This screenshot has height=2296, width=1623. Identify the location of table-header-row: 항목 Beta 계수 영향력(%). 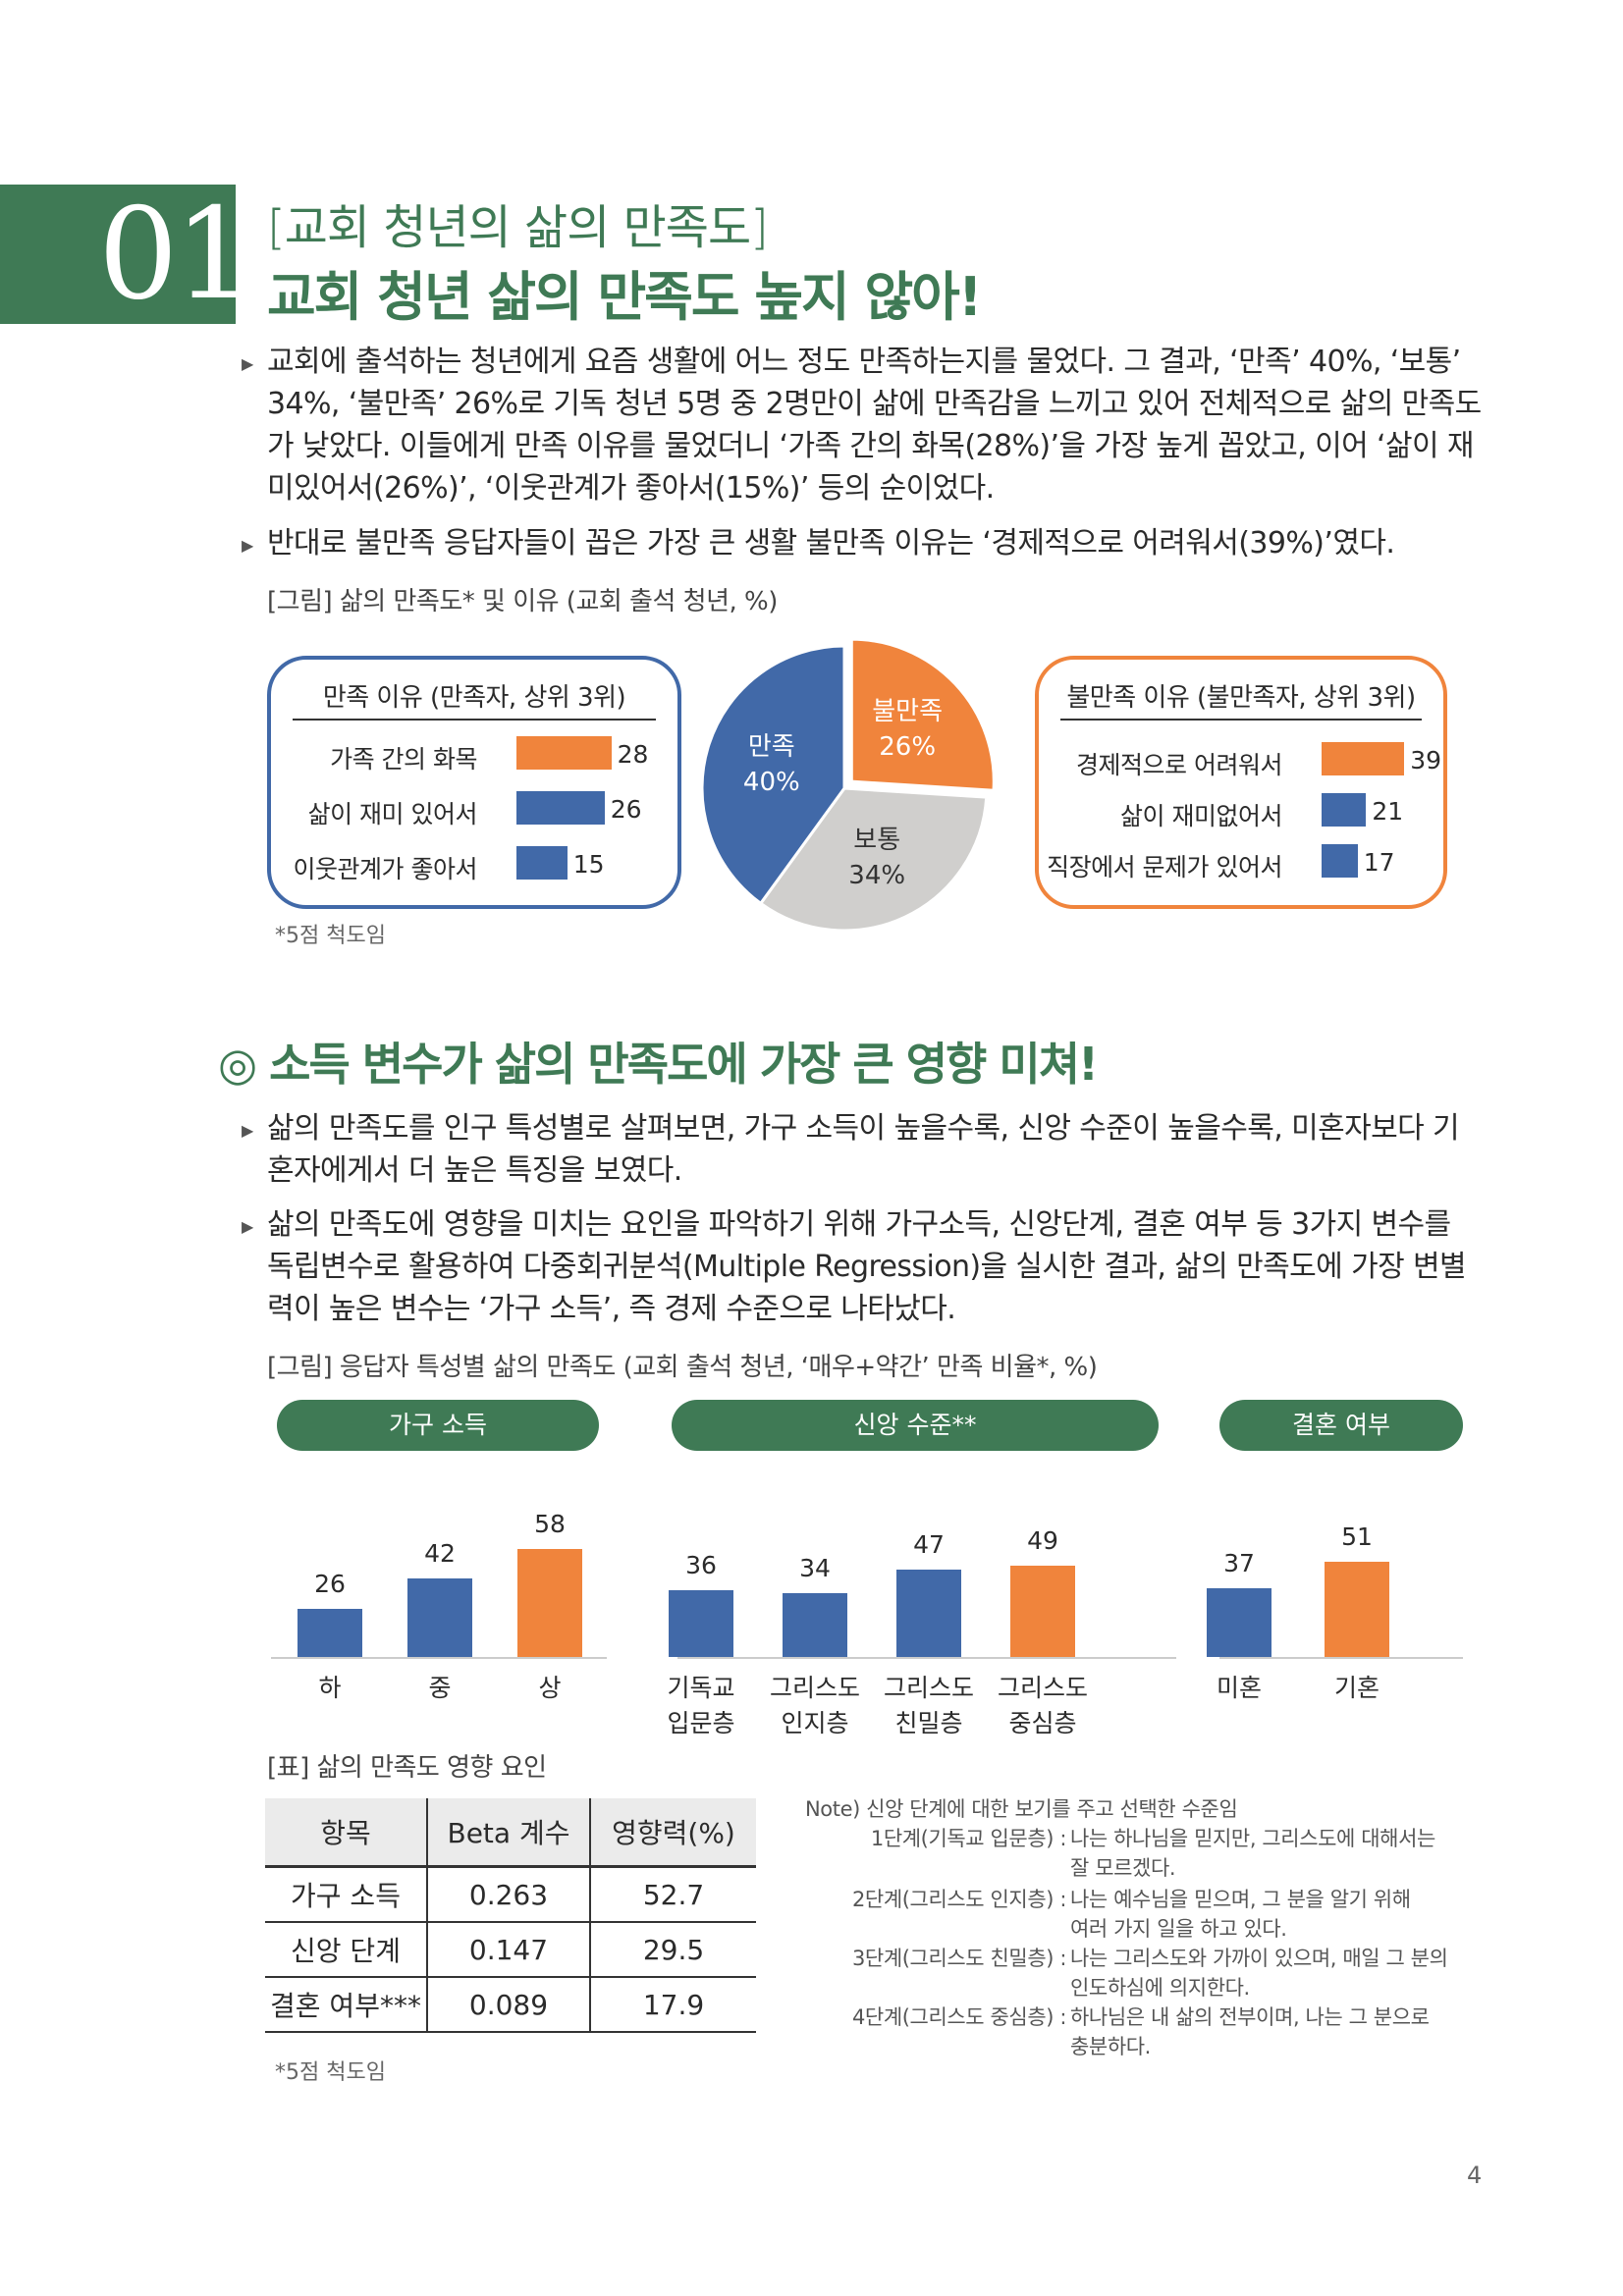
(510, 1833).